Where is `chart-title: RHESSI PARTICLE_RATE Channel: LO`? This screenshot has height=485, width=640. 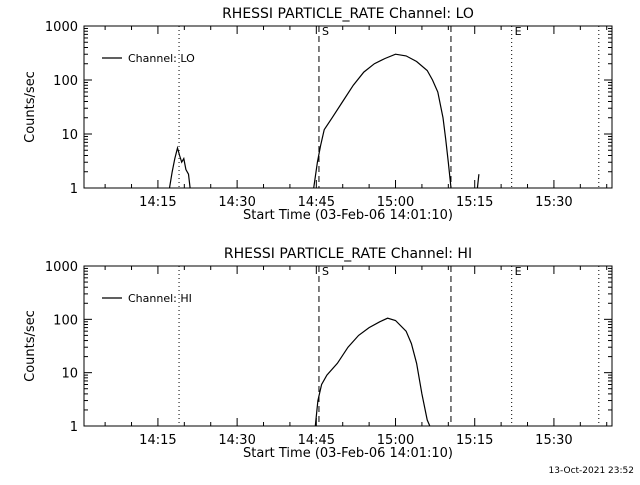 chart-title: RHESSI PARTICLE_RATE Channel: LO is located at coordinates (348, 14).